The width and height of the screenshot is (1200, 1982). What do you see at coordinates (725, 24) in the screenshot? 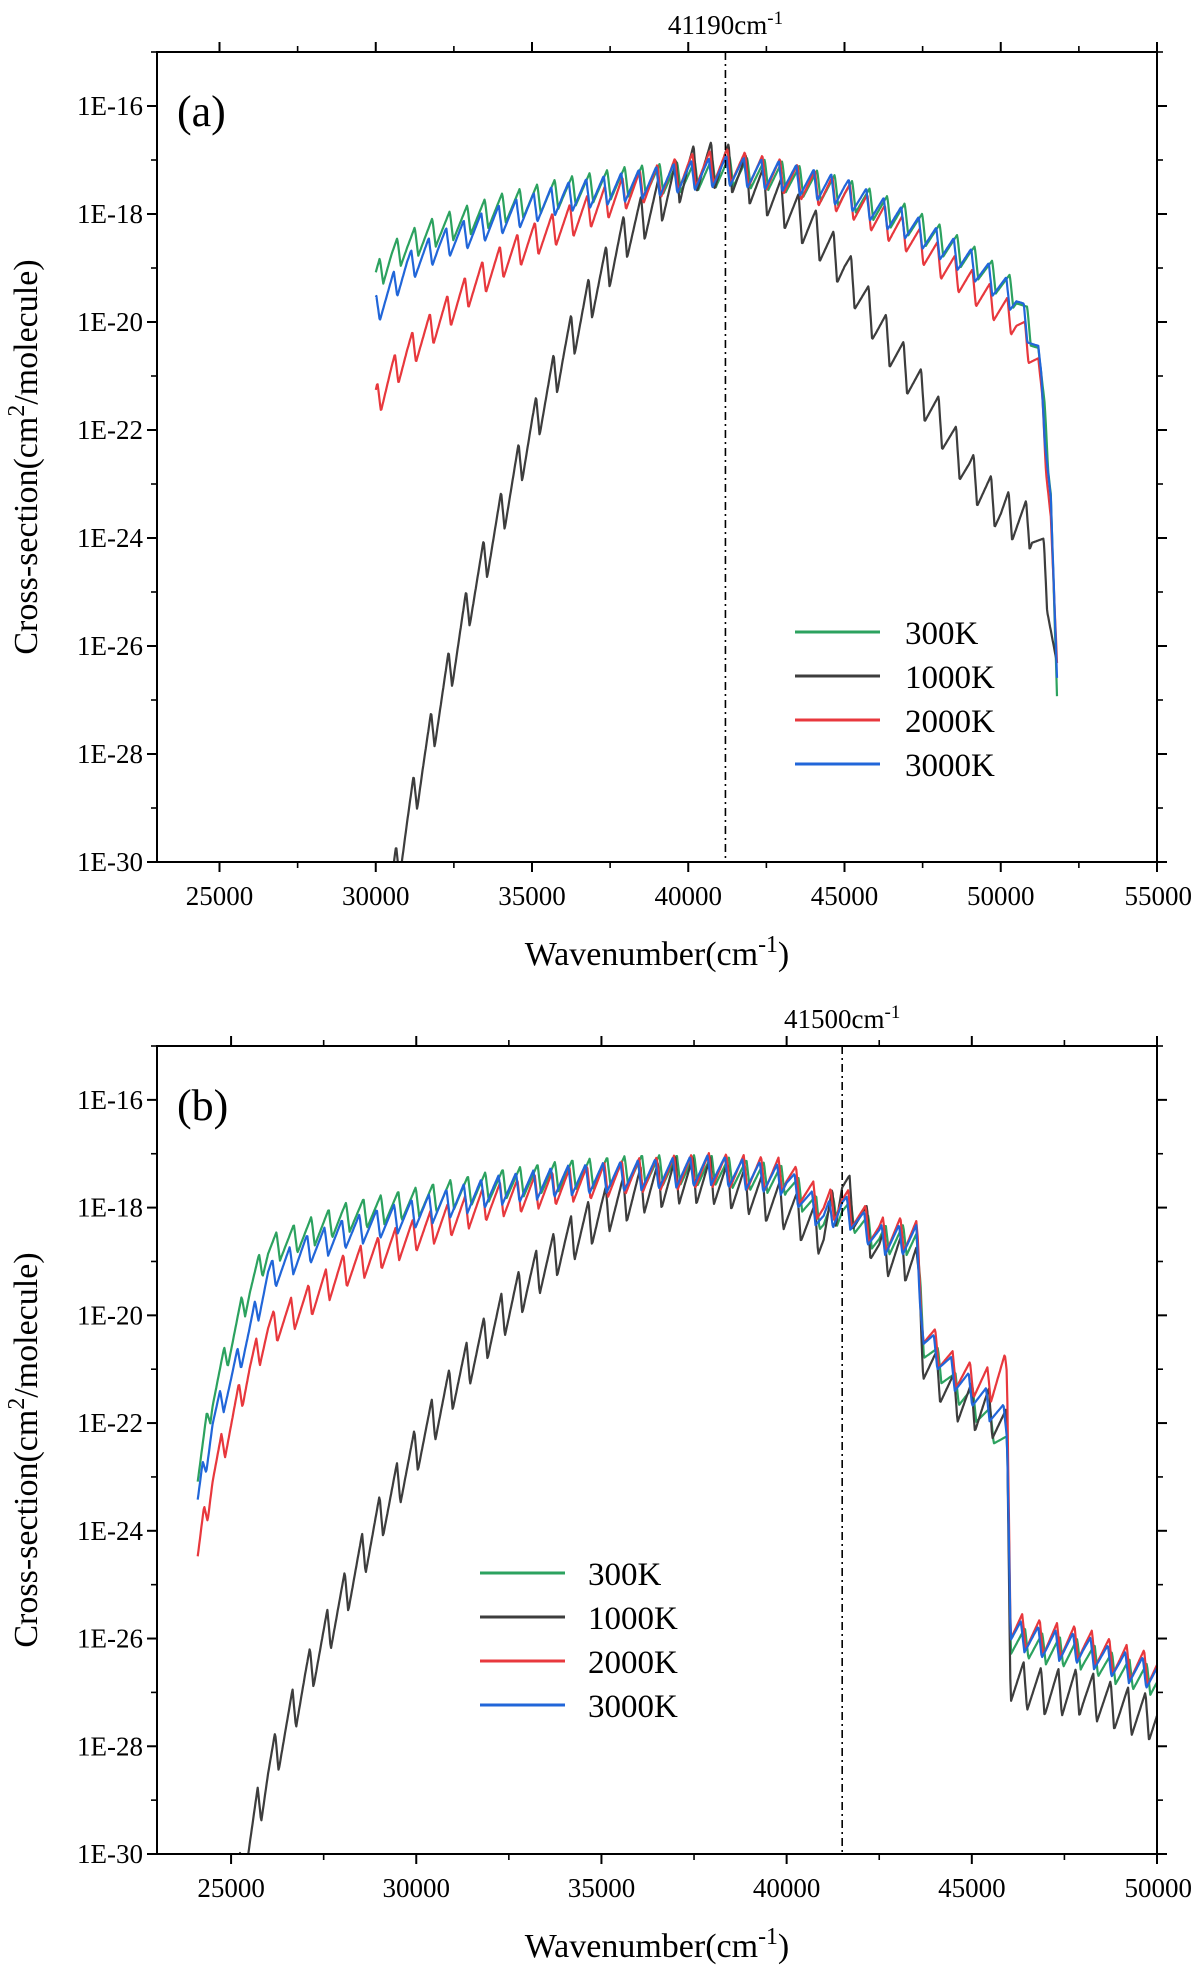
I see `annotation-label: 41190cm-1` at bounding box center [725, 24].